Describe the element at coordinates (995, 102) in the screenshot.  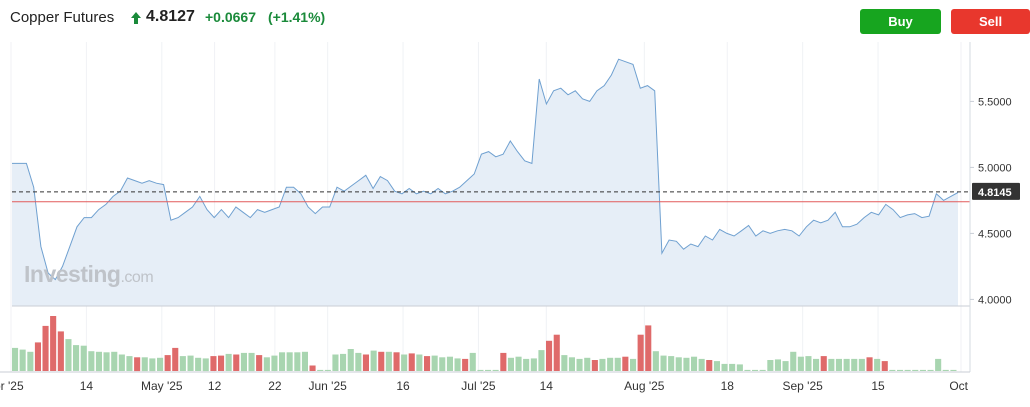
I see `y-tick-label: 5.5000` at that location.